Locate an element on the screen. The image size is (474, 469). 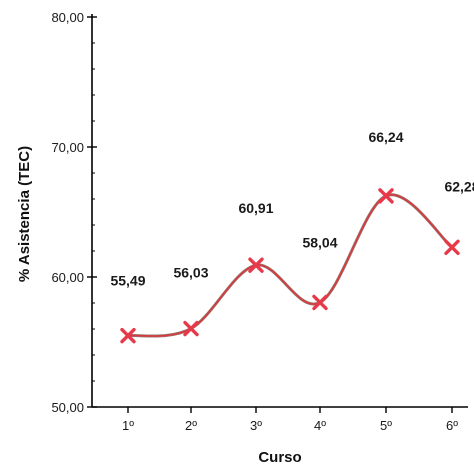
x-axis-title: Curso is located at coordinates (279, 457).